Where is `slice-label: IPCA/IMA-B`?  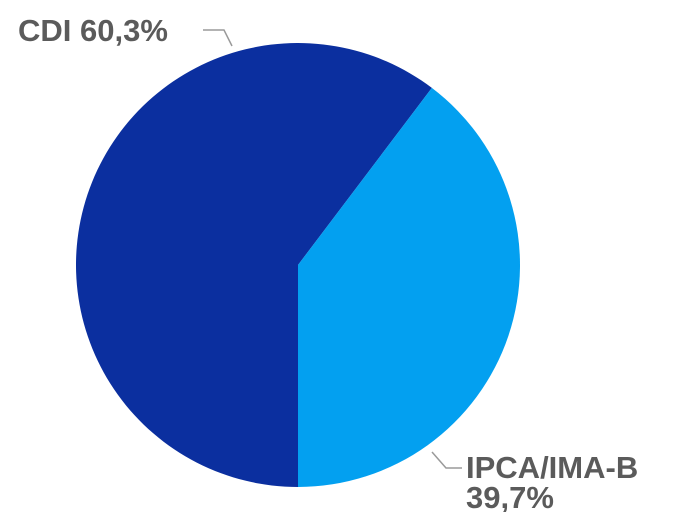
slice-label: IPCA/IMA-B is located at coordinates (552, 467).